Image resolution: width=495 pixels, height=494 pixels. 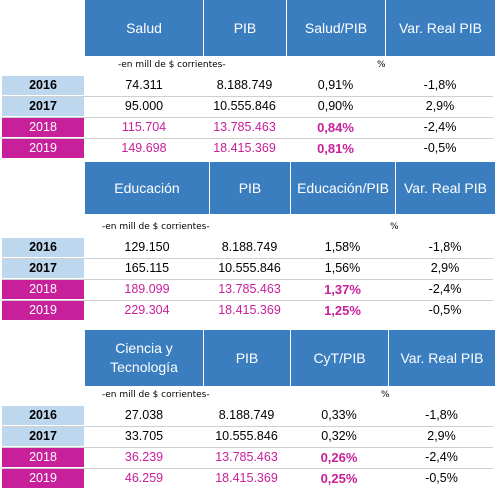 I want to click on table-row: 2019 149.698 18.415.369 0,81% -0,5%, so click(x=247, y=148).